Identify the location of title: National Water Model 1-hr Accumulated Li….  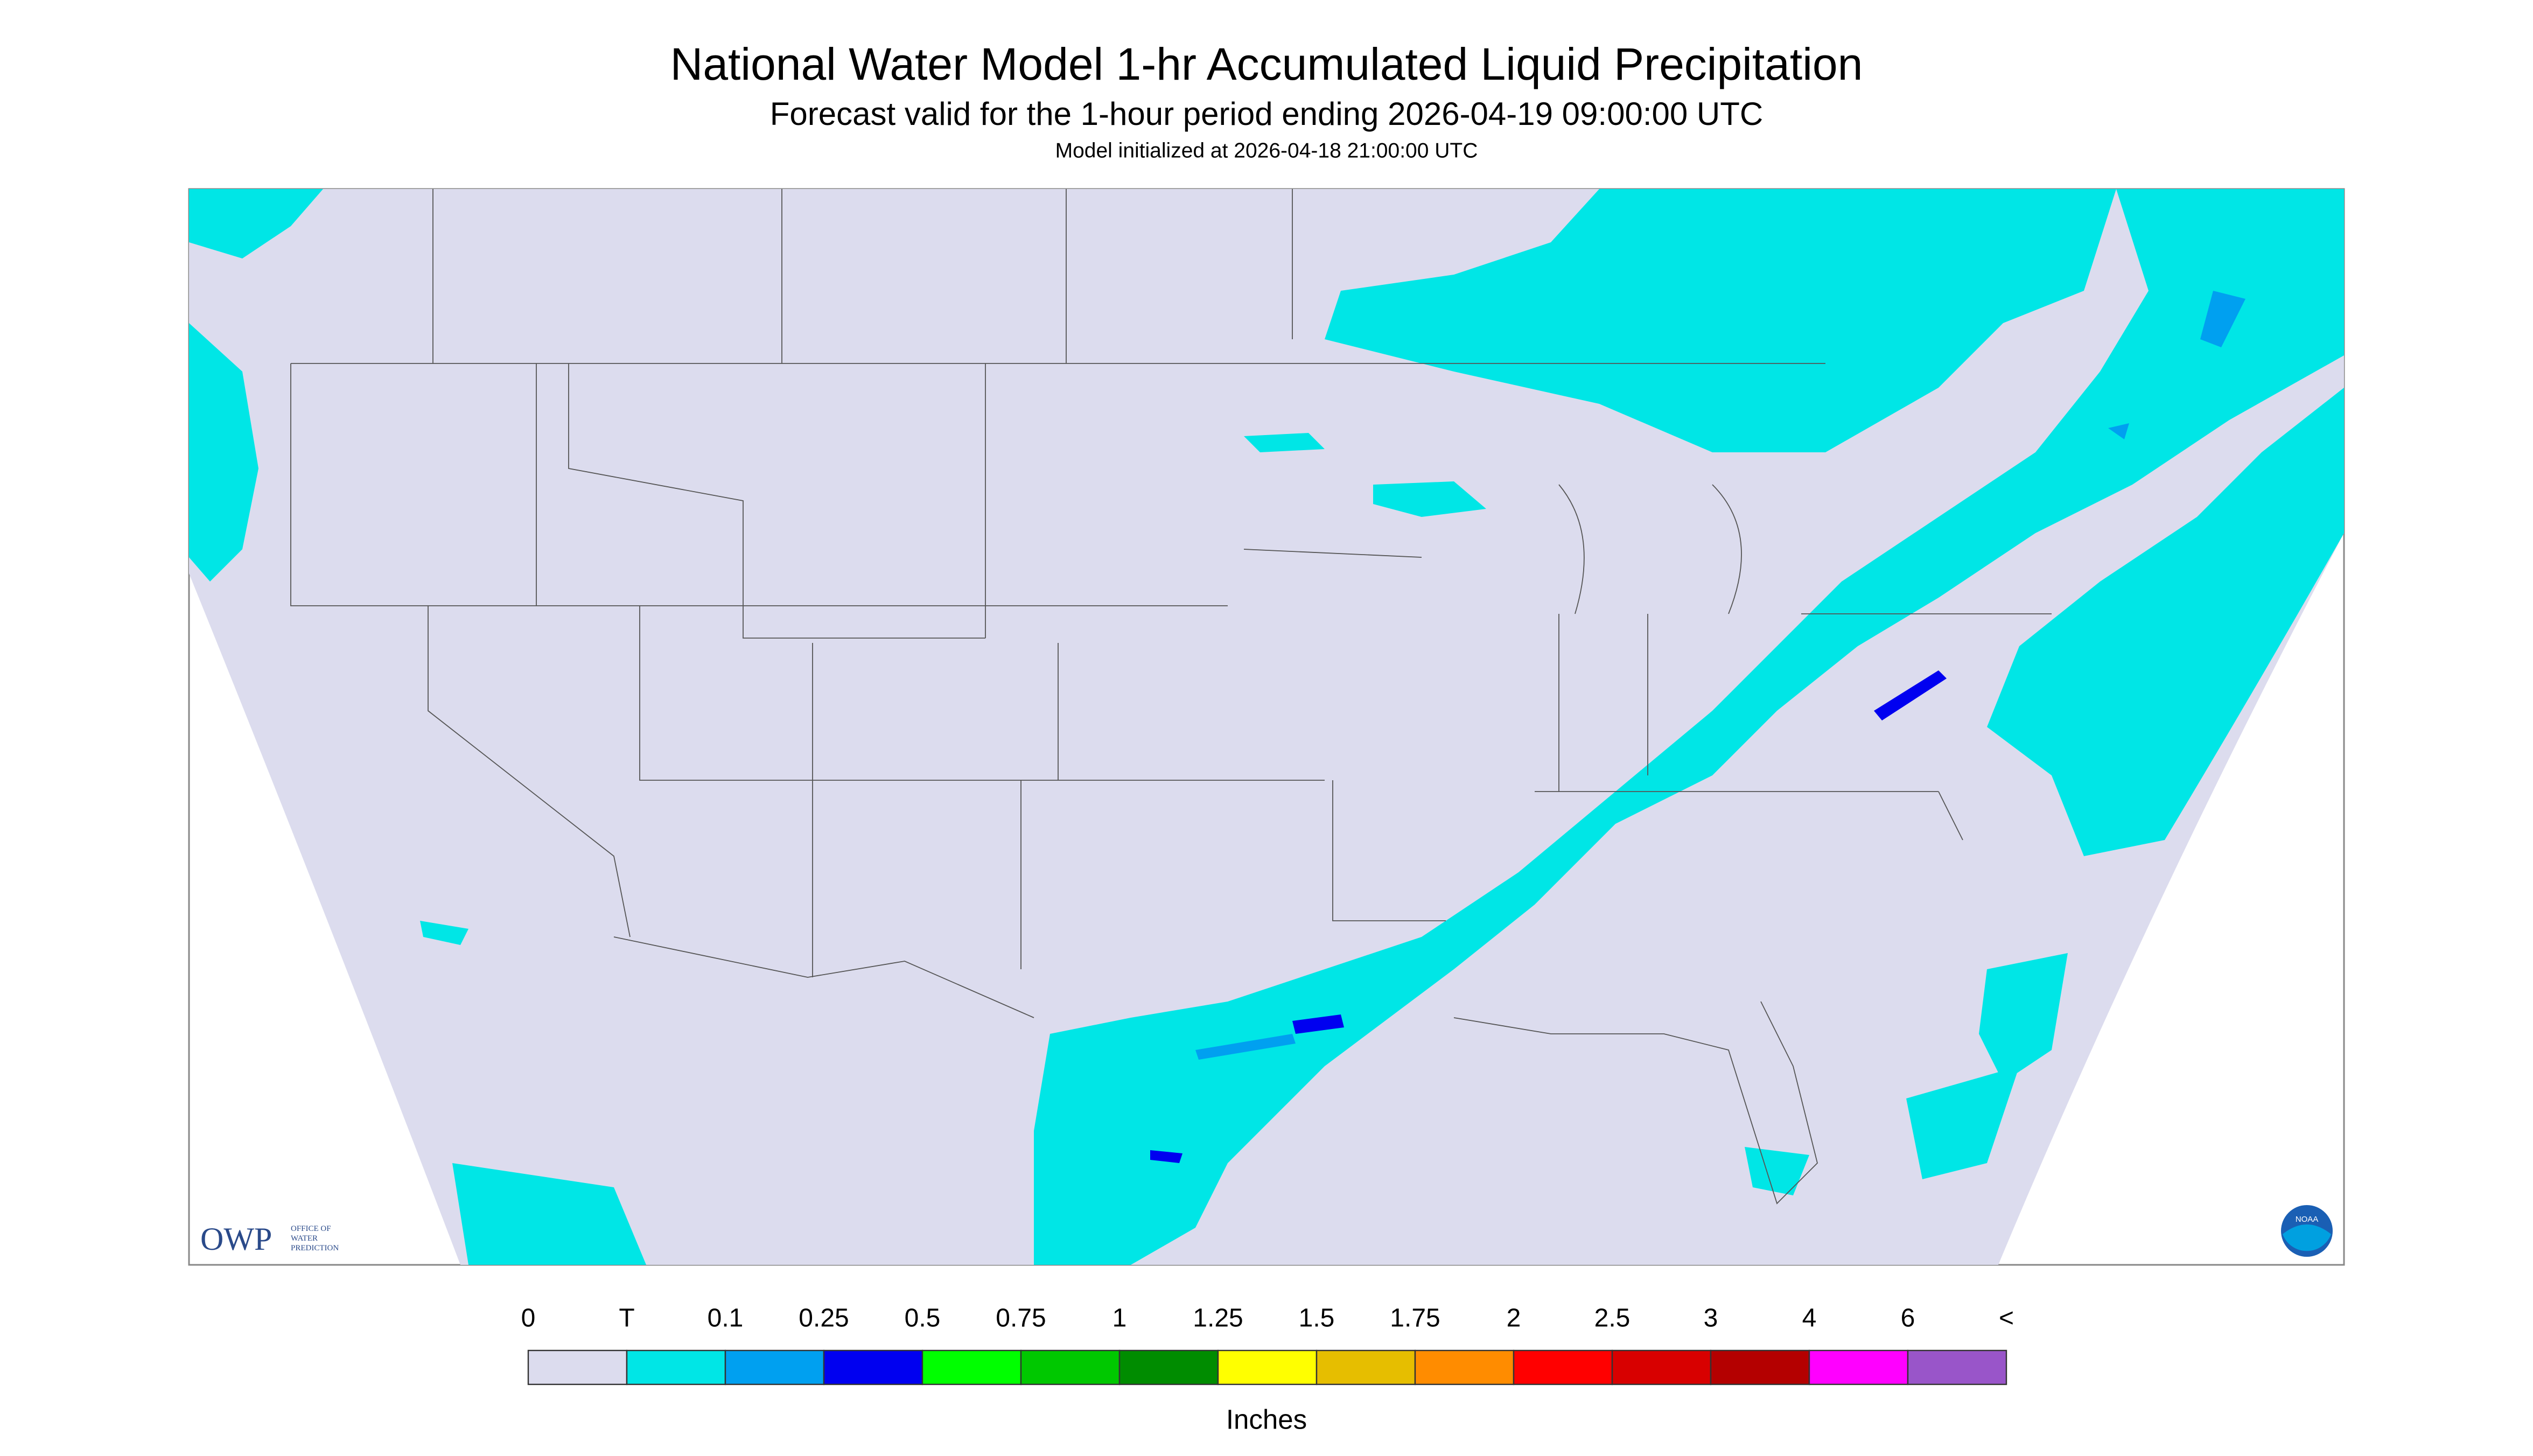
(1266, 64).